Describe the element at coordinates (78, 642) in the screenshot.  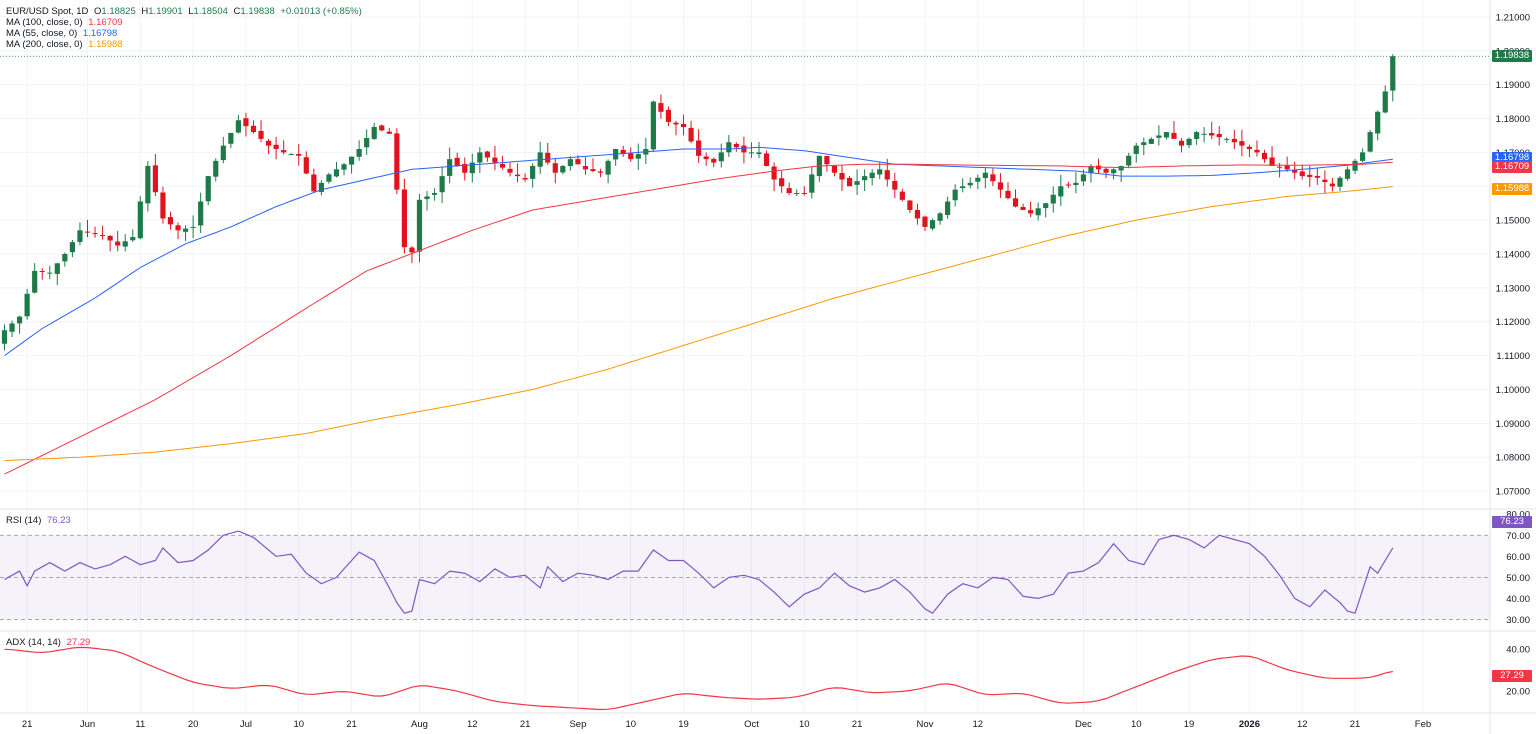
I see `adx-value: 27.29` at that location.